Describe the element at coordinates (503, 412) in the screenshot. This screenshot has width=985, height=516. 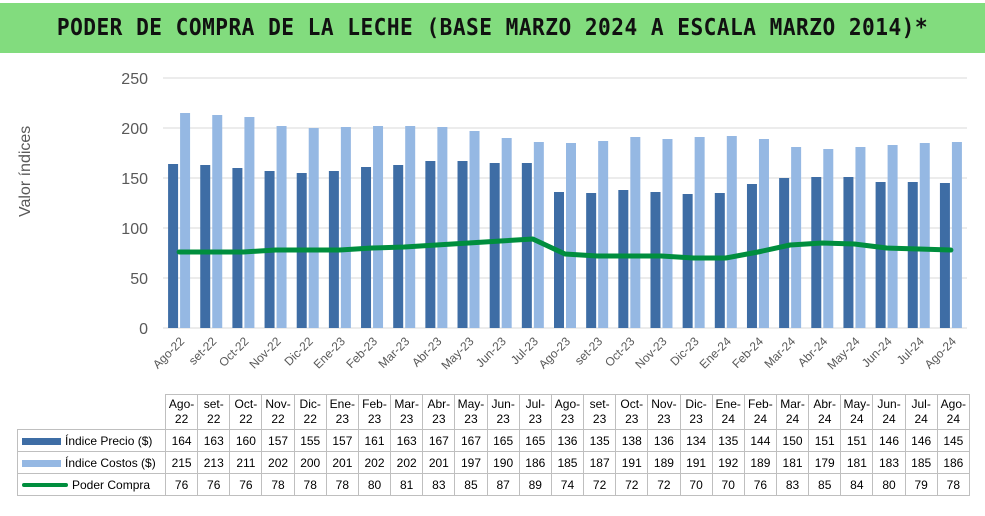
I see `table-header-cell: Jun- 23` at that location.